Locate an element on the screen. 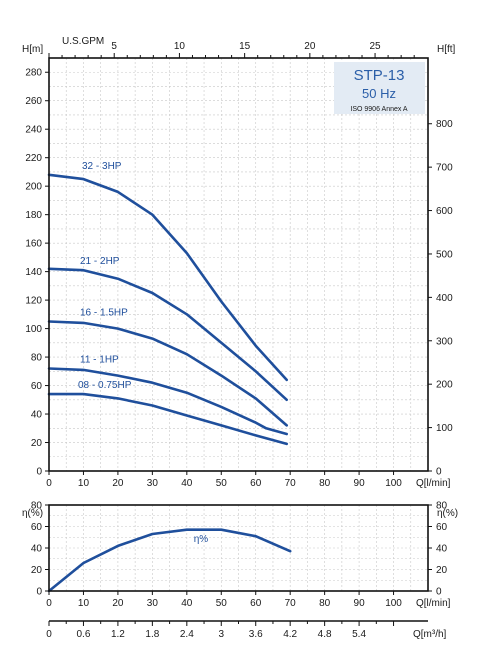 The image size is (477, 655). top-tick-label: 10 is located at coordinates (180, 46).